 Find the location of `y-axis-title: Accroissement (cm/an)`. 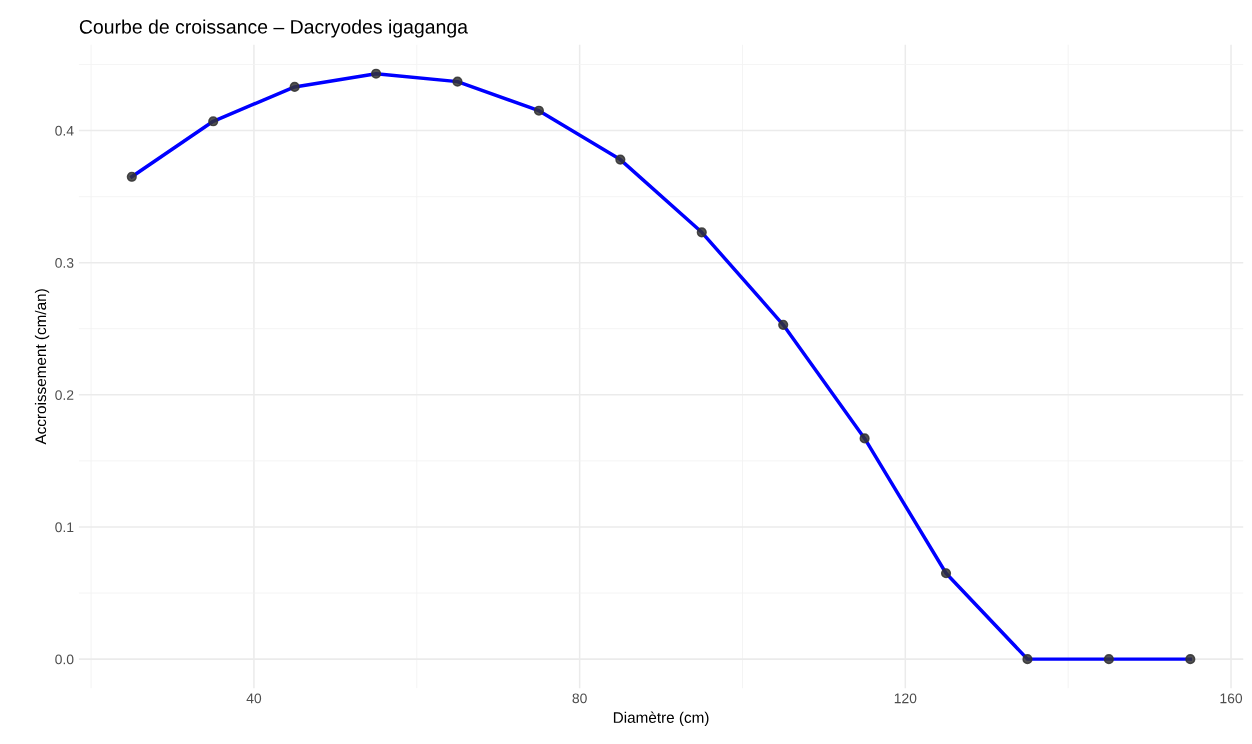

y-axis-title: Accroissement (cm/an) is located at coordinates (42, 367).